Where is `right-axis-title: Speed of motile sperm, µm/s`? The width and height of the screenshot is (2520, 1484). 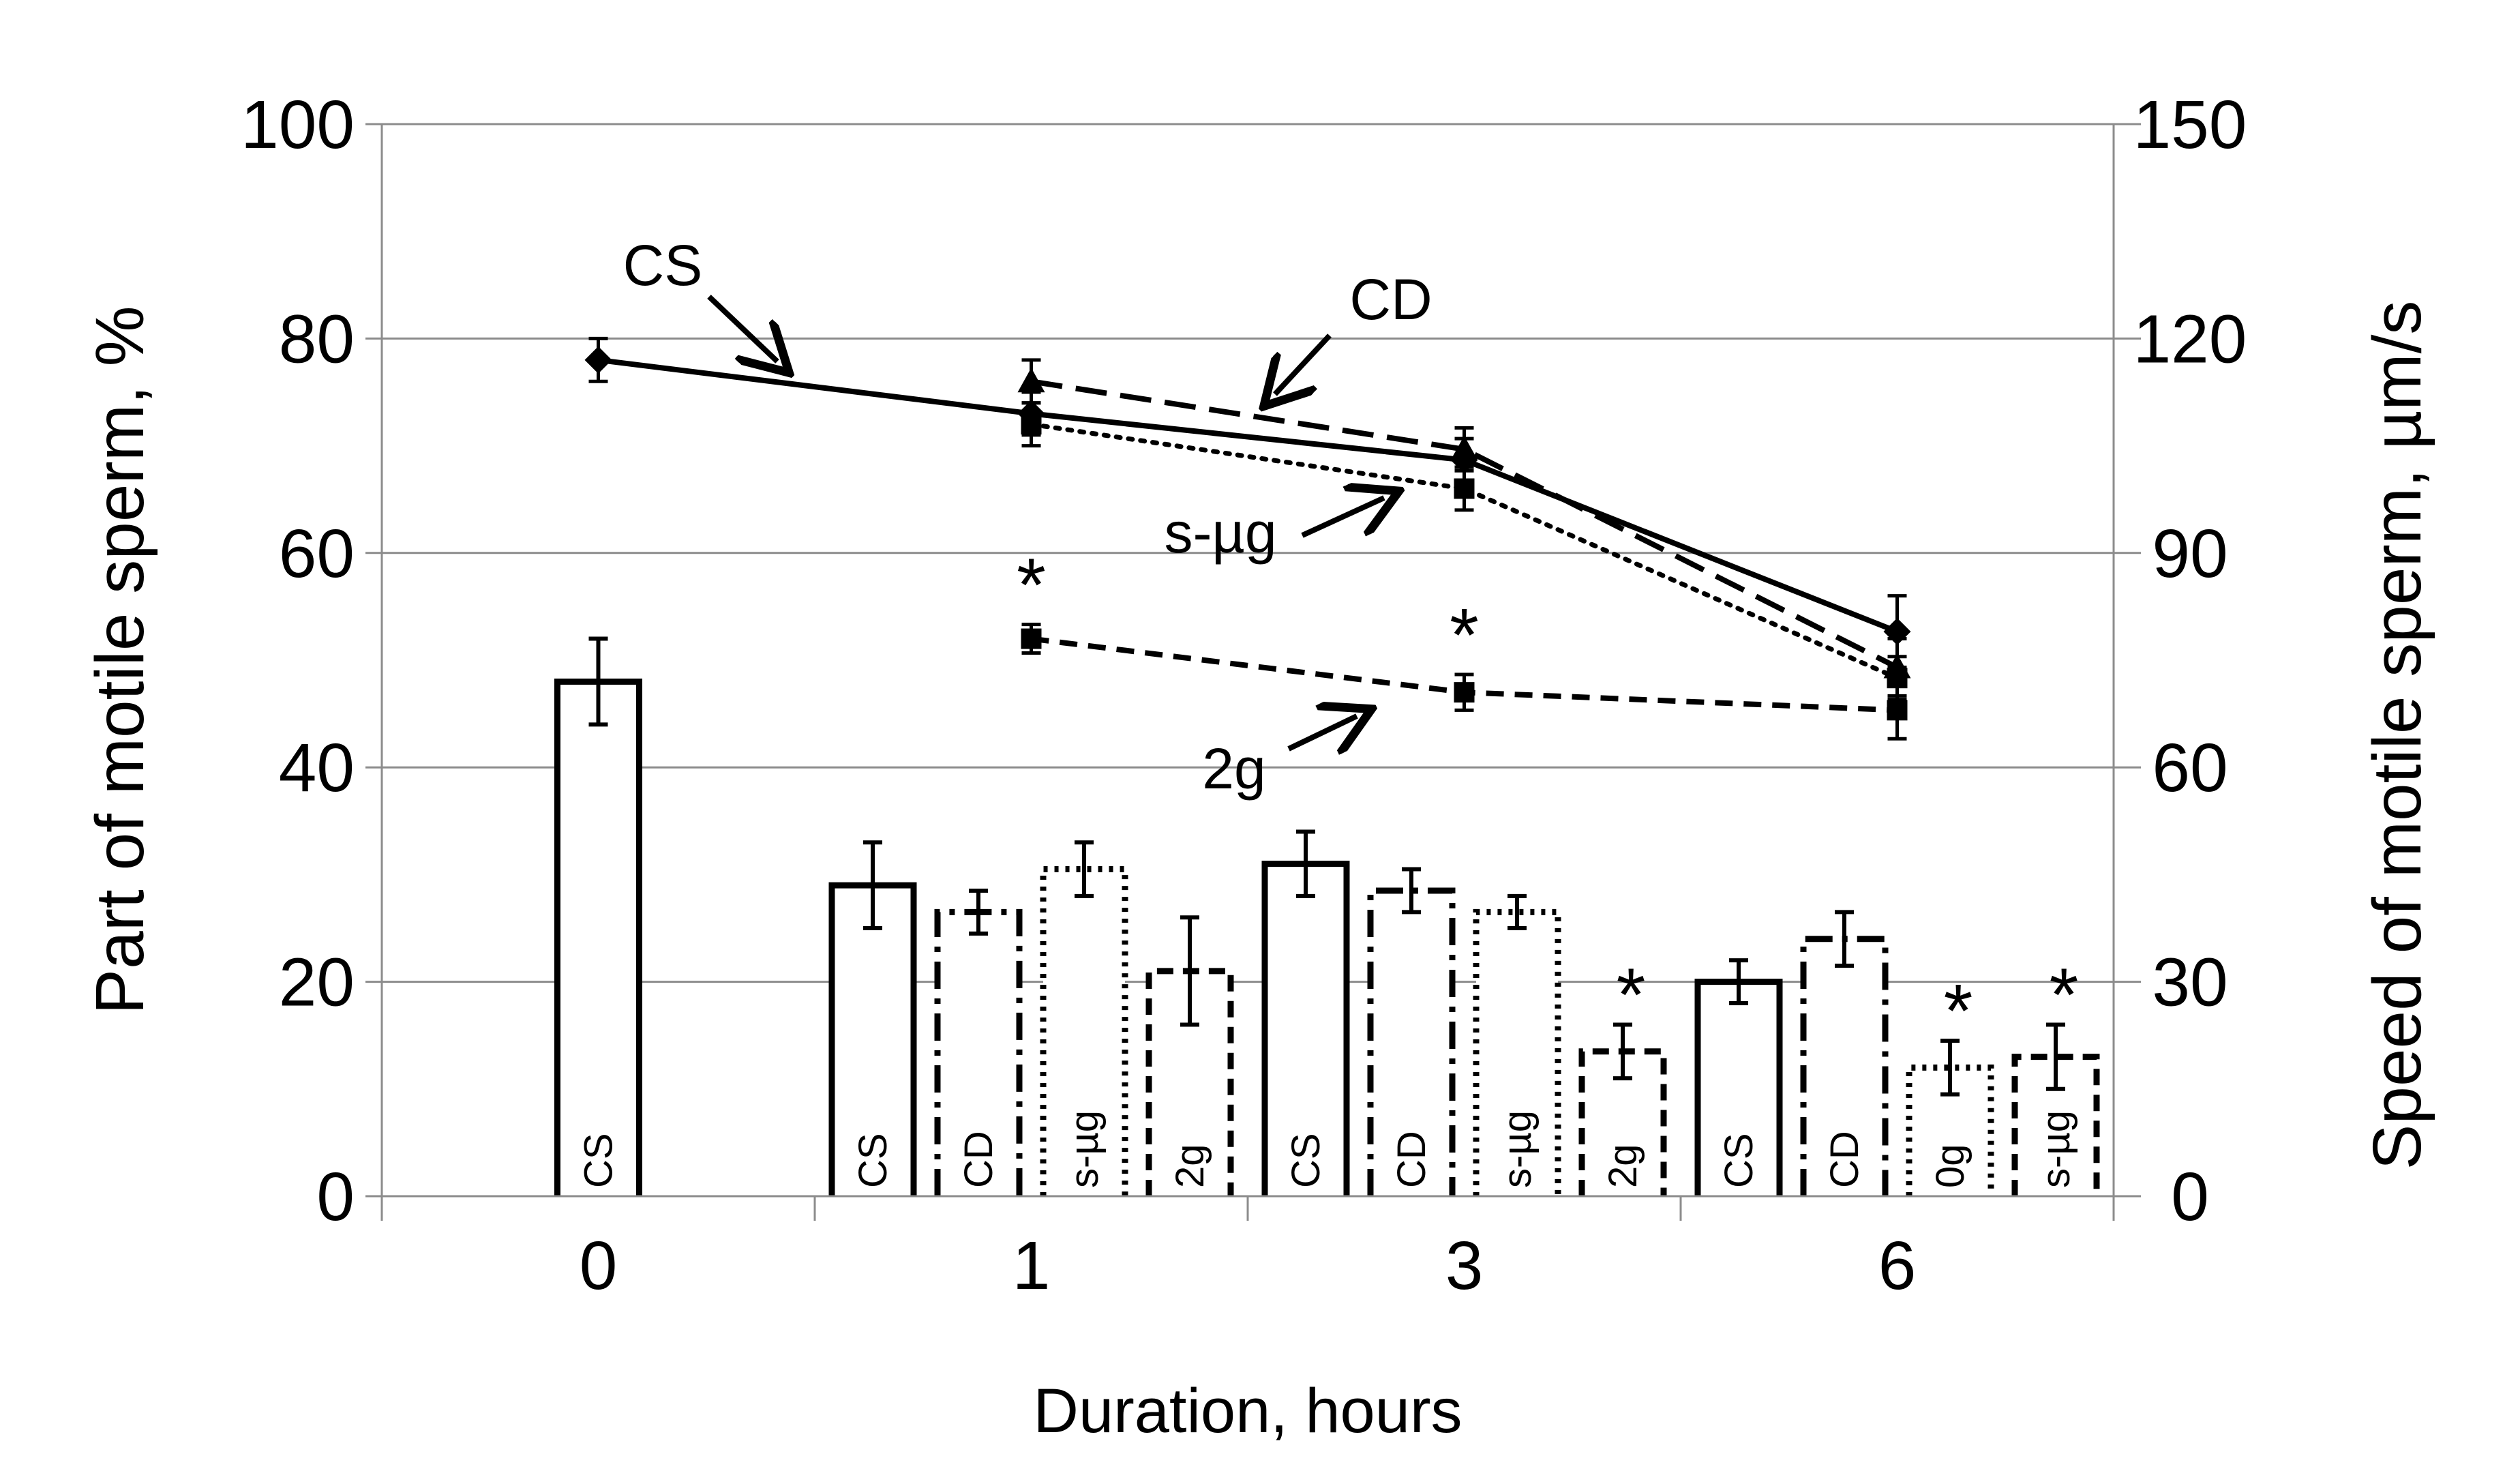 right-axis-title: Speed of motile sperm, µm/s is located at coordinates (2397, 736).